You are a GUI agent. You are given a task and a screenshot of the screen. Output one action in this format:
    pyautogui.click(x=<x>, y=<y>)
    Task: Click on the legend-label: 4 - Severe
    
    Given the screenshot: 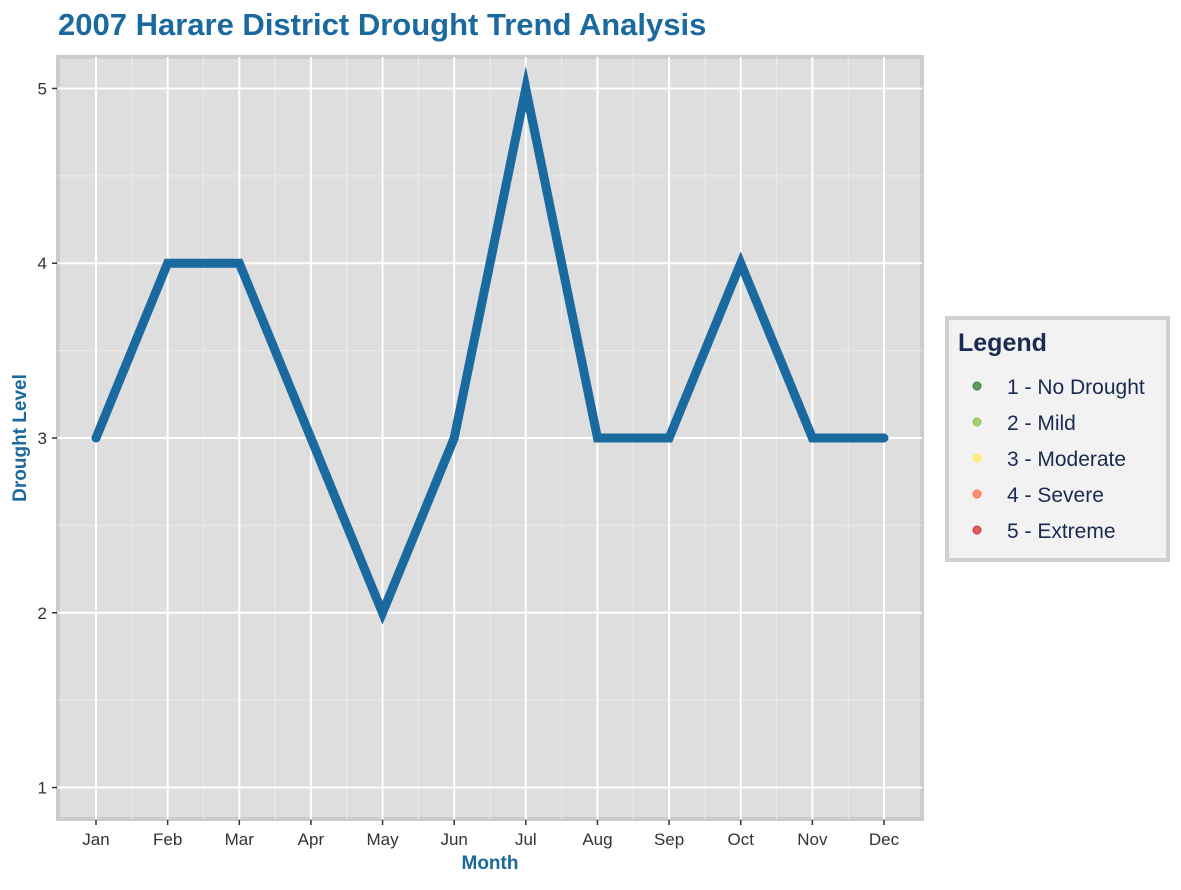 What is the action you would take?
    pyautogui.click(x=1055, y=495)
    